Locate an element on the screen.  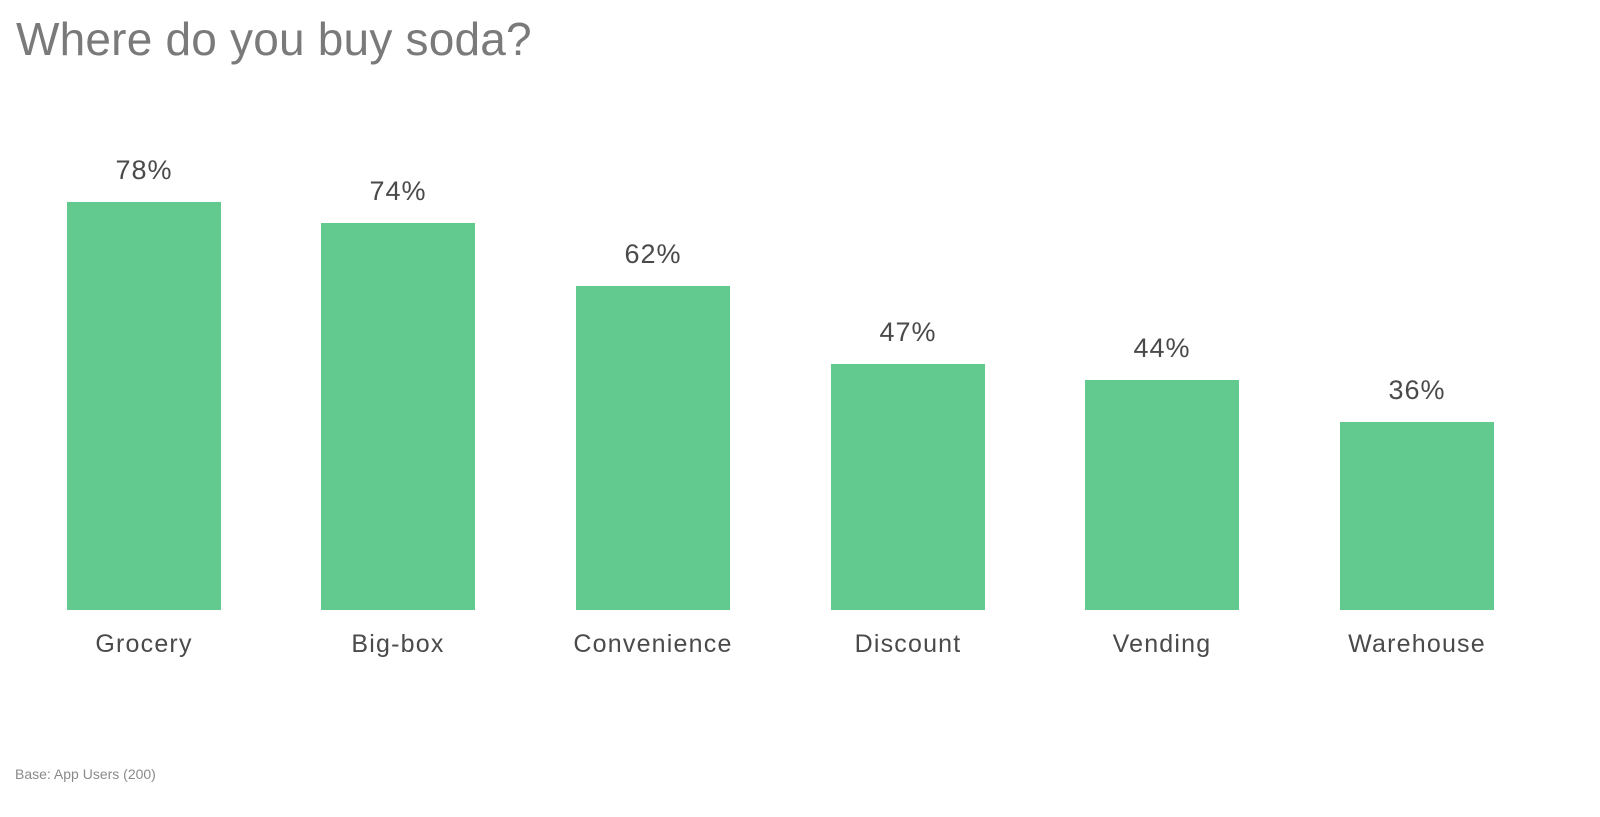
category-label: Big-box is located at coordinates (398, 644).